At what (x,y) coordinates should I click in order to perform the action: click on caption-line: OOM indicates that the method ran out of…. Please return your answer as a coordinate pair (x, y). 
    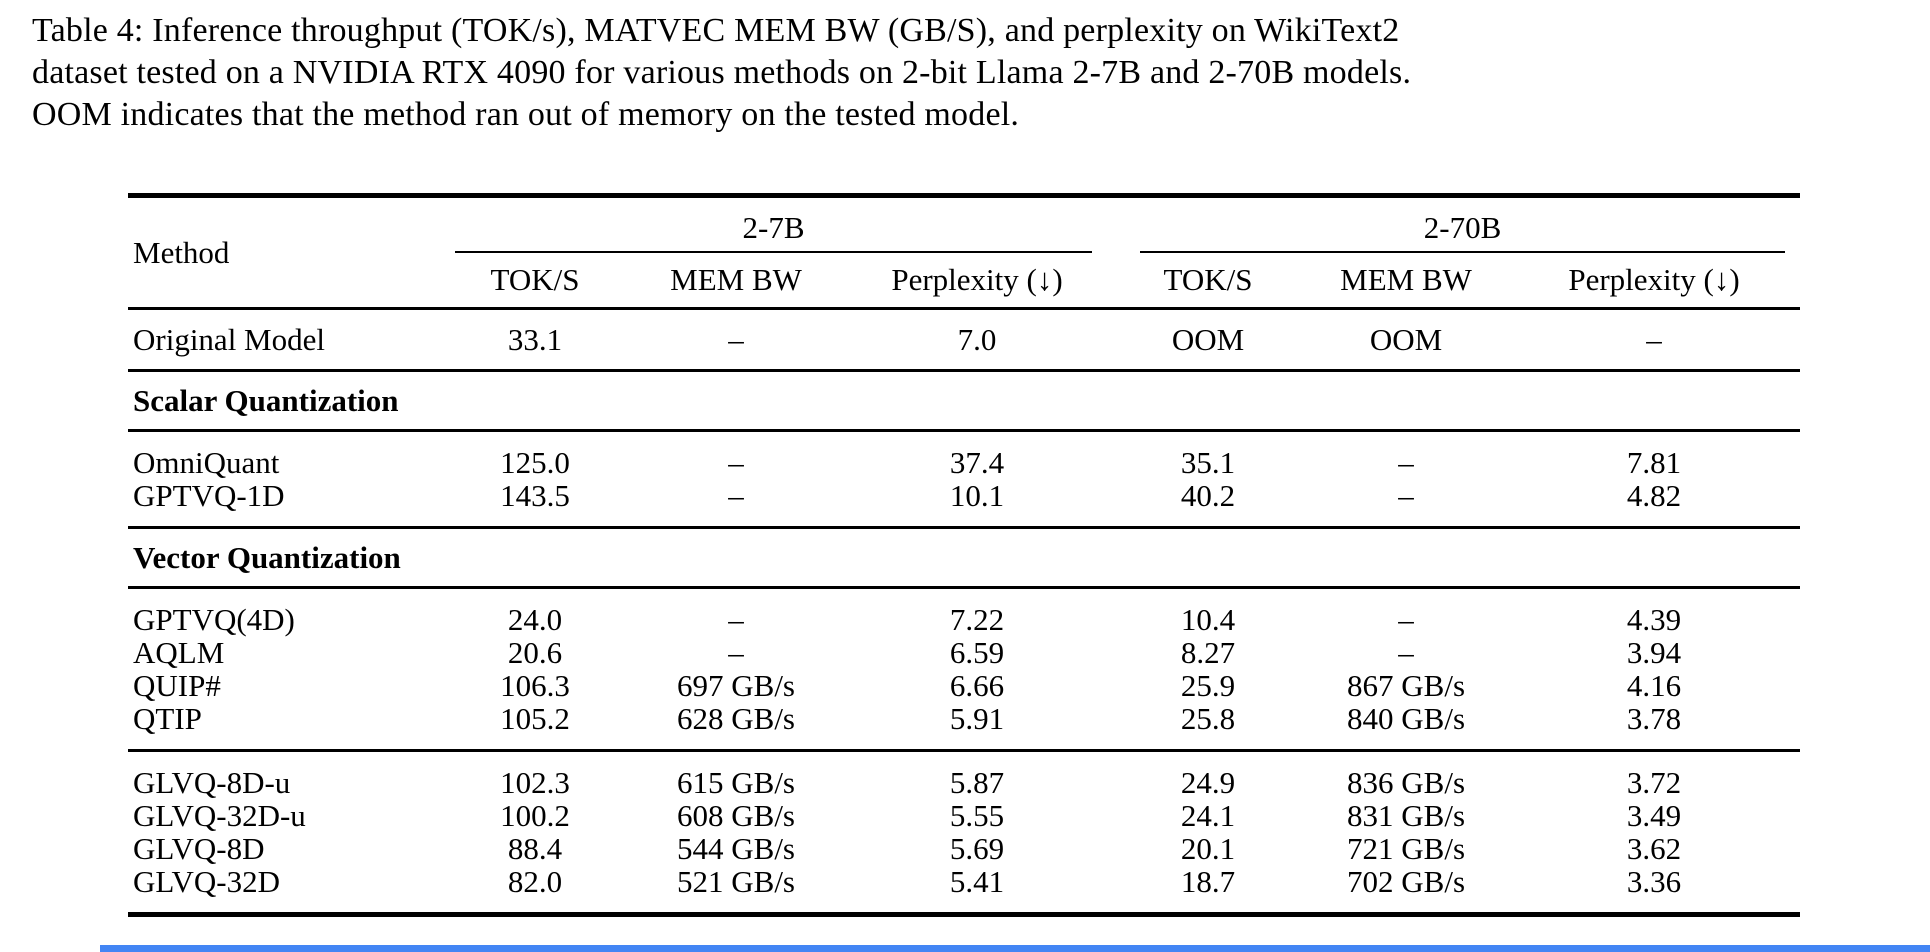
    Looking at the image, I should click on (526, 114).